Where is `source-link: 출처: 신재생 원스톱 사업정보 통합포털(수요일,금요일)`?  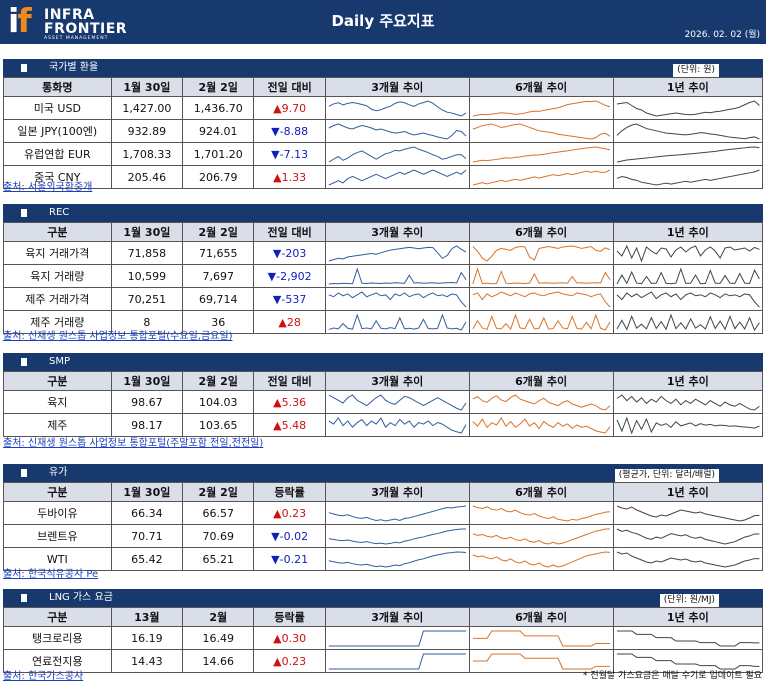
source-link: 출처: 신재생 원스톱 사업정보 통합포털(수요일,금요일) is located at coordinates (118, 336).